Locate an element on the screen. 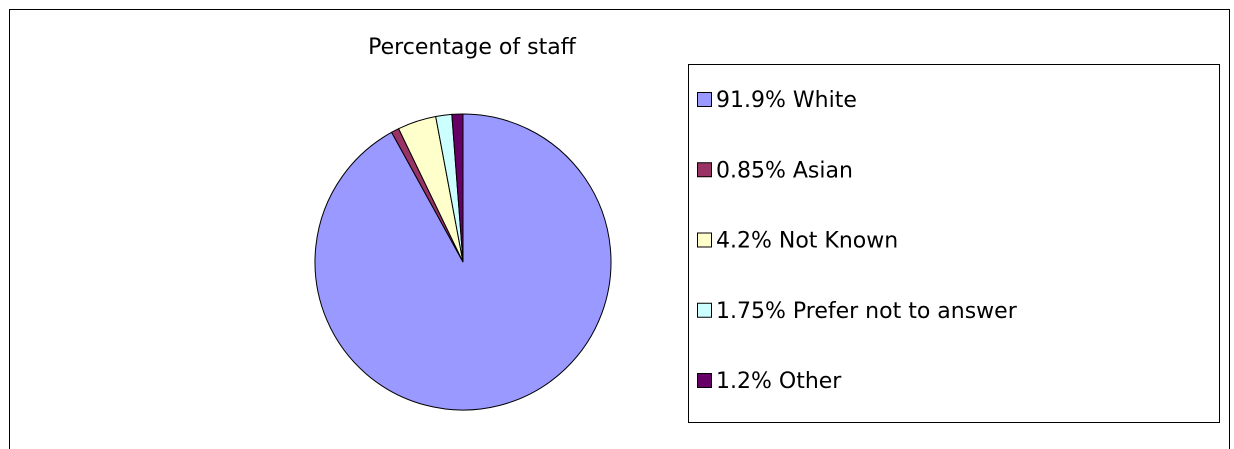  legend-label: 1.75% Prefer not to answer is located at coordinates (867, 311).